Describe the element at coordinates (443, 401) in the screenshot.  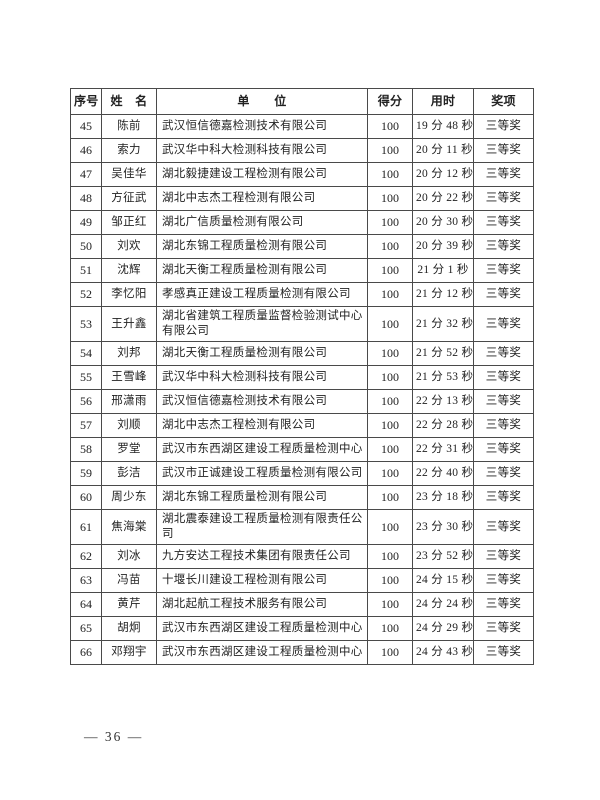
I see `cell-time: 22 分 13 秒` at that location.